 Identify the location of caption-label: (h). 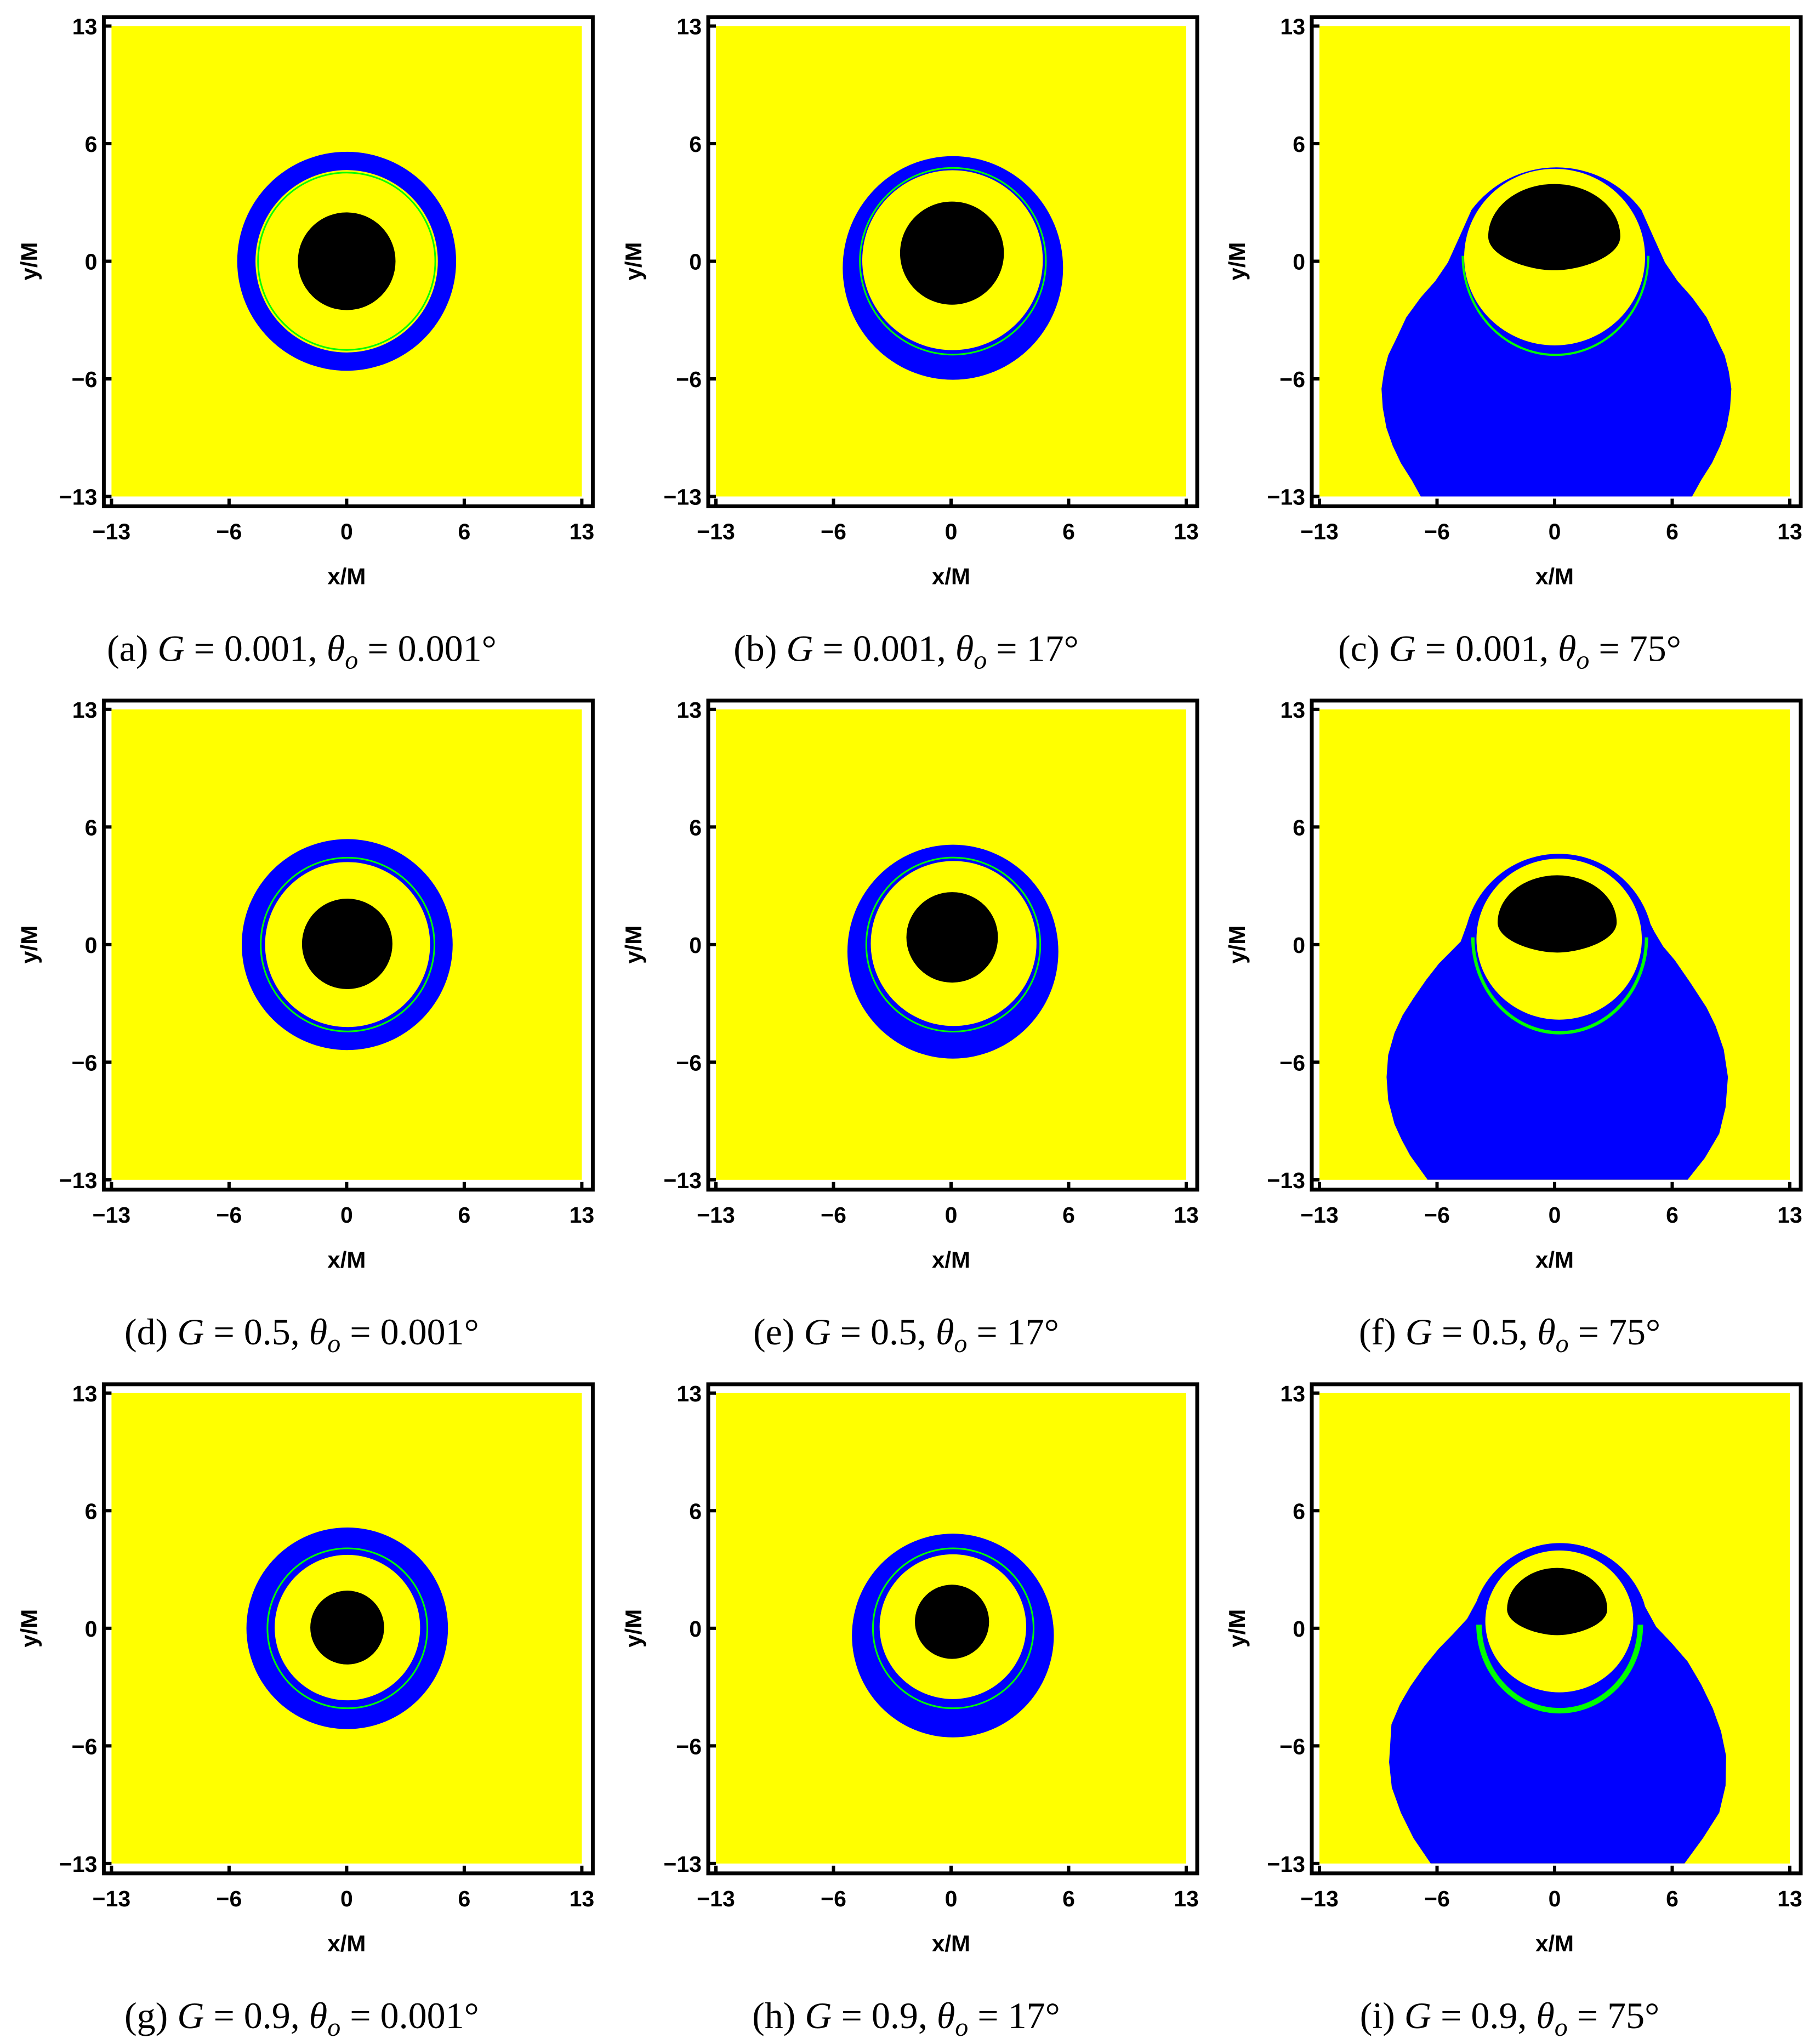
(773, 2015).